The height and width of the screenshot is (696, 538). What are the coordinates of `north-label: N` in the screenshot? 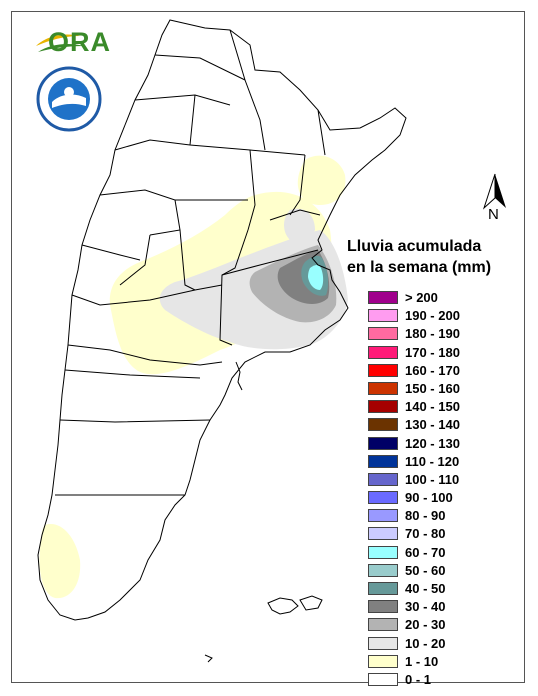 It's located at (493, 214).